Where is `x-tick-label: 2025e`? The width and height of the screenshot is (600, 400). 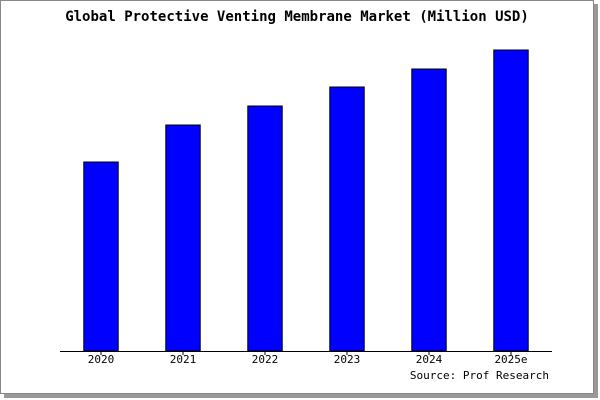 x-tick-label: 2025e is located at coordinates (510, 359).